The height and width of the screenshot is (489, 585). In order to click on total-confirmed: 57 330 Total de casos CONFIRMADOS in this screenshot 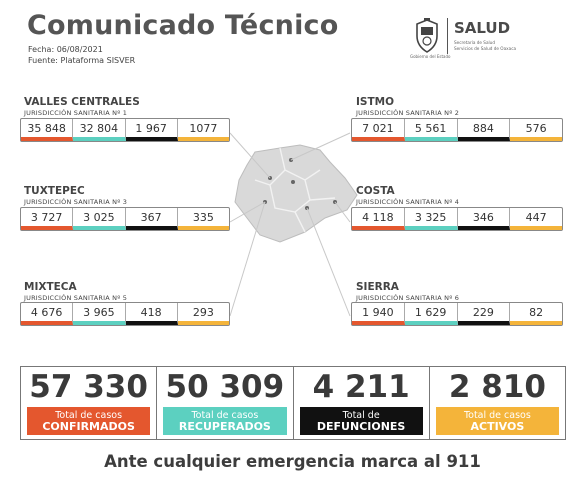, I will do `click(89, 403)`.